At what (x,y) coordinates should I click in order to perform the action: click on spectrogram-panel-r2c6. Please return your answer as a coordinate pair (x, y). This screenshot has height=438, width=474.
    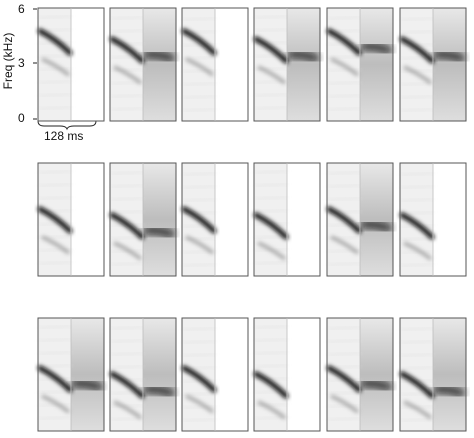
    Looking at the image, I should click on (433, 219).